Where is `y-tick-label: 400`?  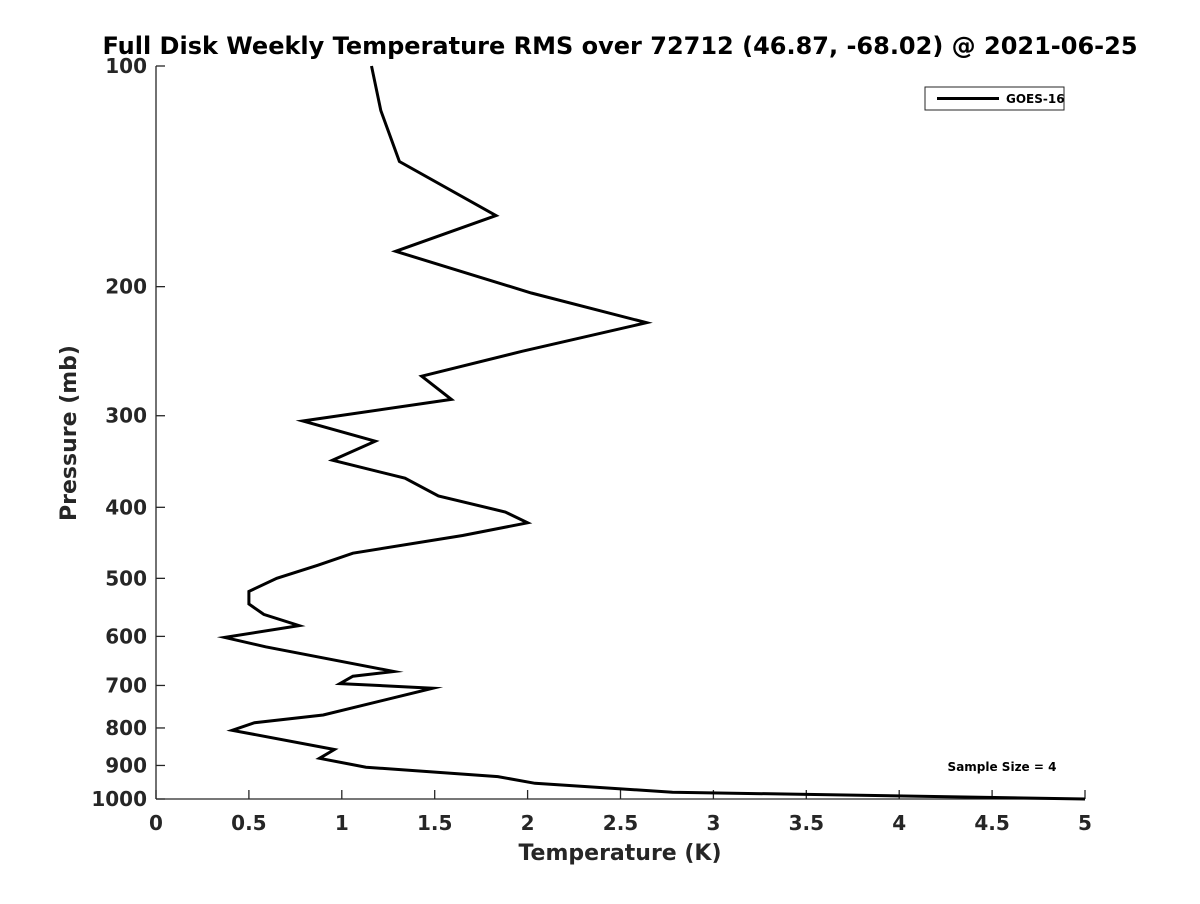
y-tick-label: 400 is located at coordinates (126, 507).